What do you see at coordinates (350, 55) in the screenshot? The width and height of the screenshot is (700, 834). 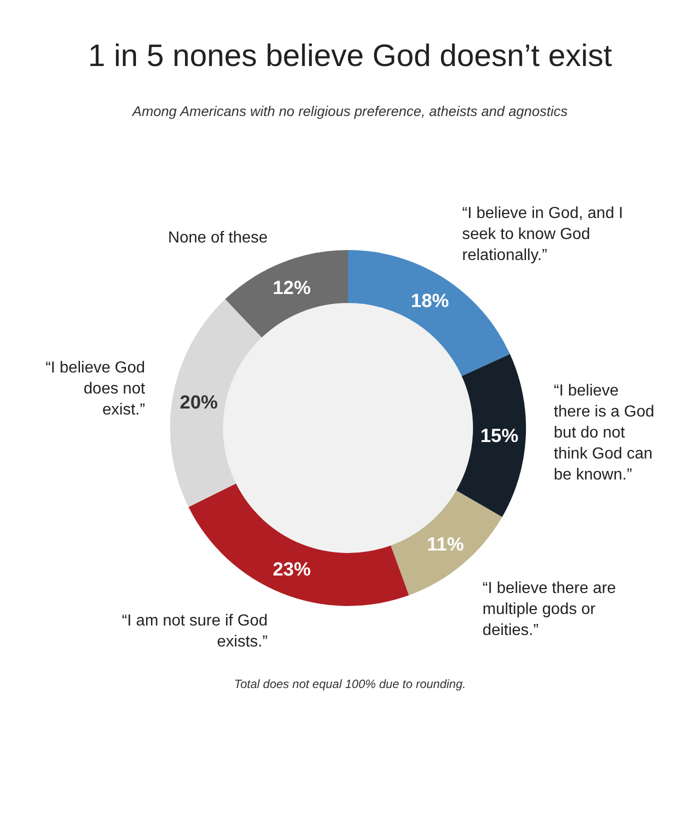 I see `chart-title: 1 in 5 nones believe God doesn’t exist` at bounding box center [350, 55].